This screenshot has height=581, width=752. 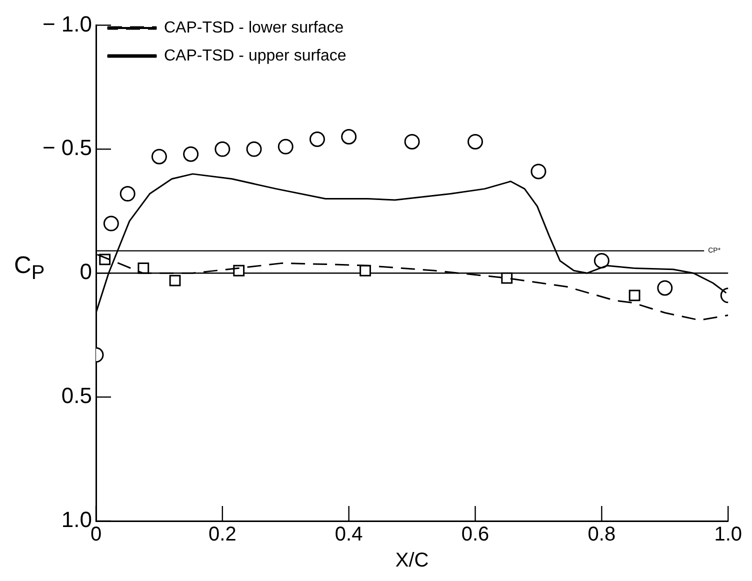 What do you see at coordinates (222, 535) in the screenshot?
I see `x-tick-label: 0.2` at bounding box center [222, 535].